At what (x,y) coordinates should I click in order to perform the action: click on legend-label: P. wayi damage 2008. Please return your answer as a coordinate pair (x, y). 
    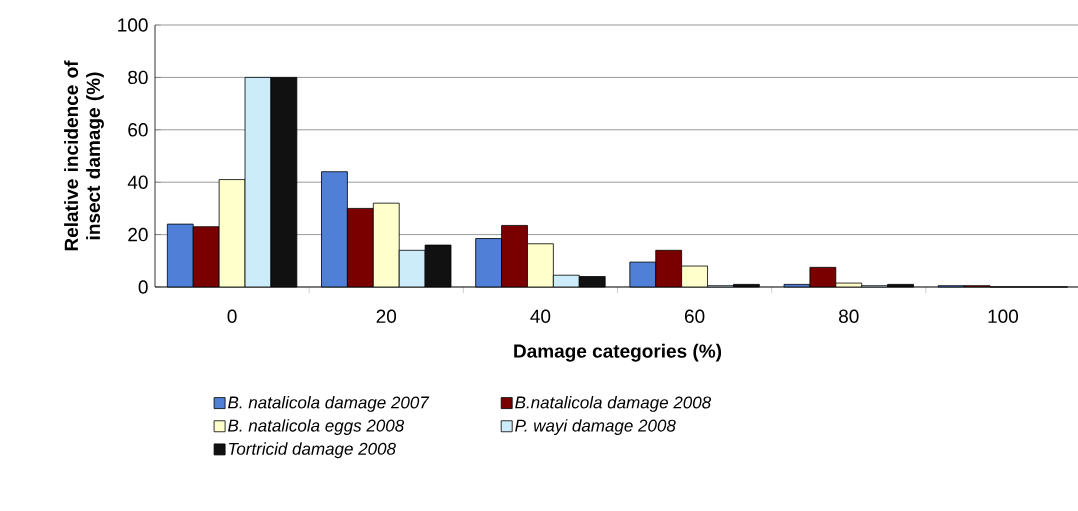
    Looking at the image, I should click on (595, 427).